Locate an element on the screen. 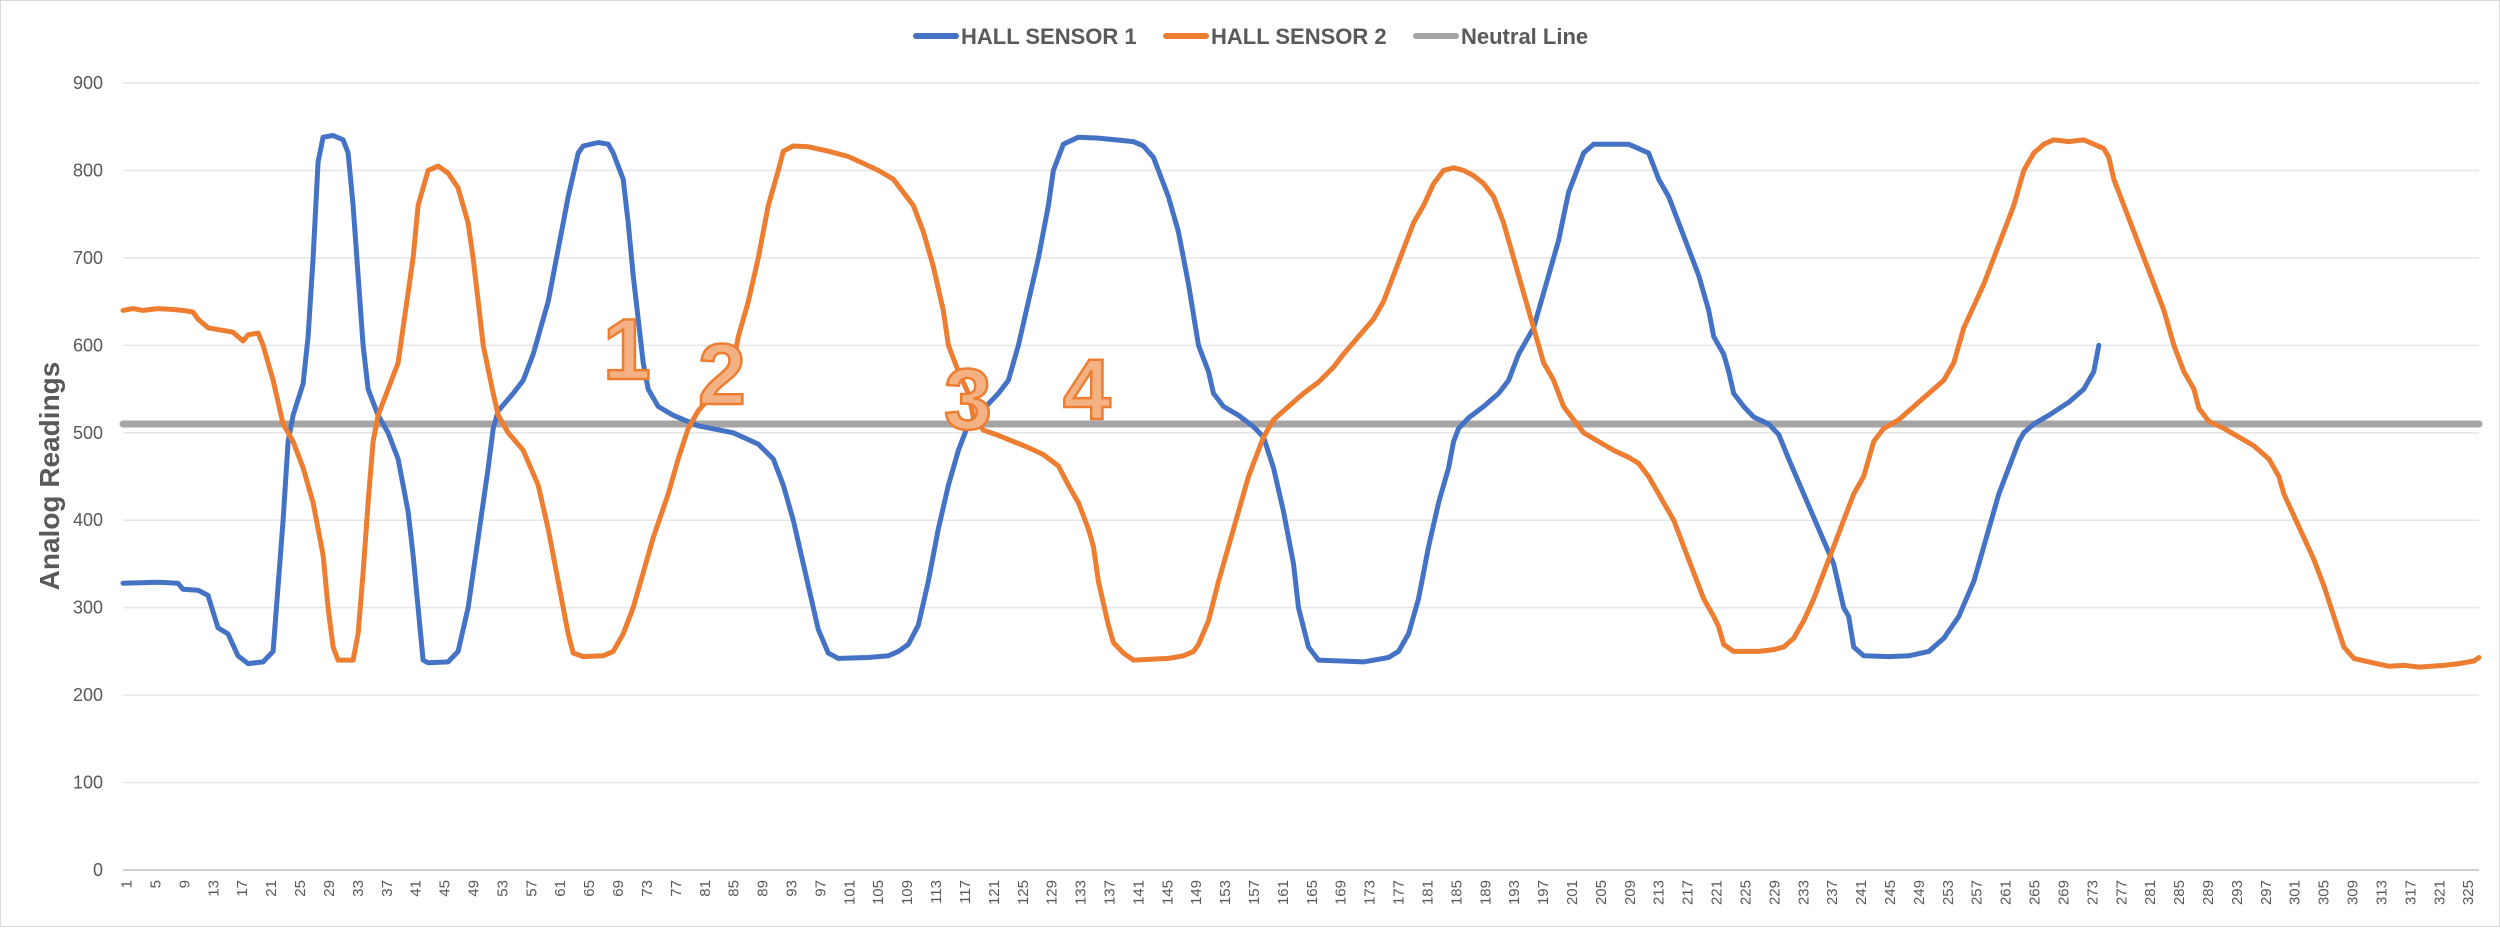 The width and height of the screenshot is (2500, 928). x-tick-label: 281 is located at coordinates (2150, 892).